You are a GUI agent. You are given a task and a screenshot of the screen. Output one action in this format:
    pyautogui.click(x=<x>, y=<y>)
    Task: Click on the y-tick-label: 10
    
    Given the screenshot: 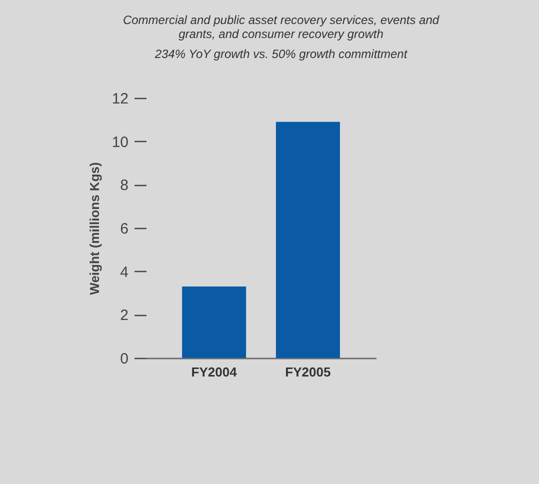 What is the action you would take?
    pyautogui.click(x=120, y=142)
    